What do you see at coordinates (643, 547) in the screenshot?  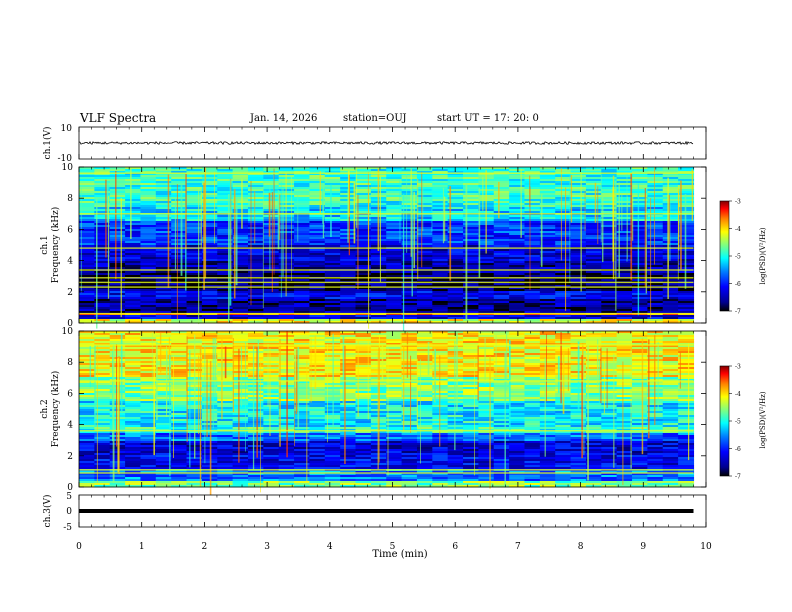 I see `time-tick-label: 9` at bounding box center [643, 547].